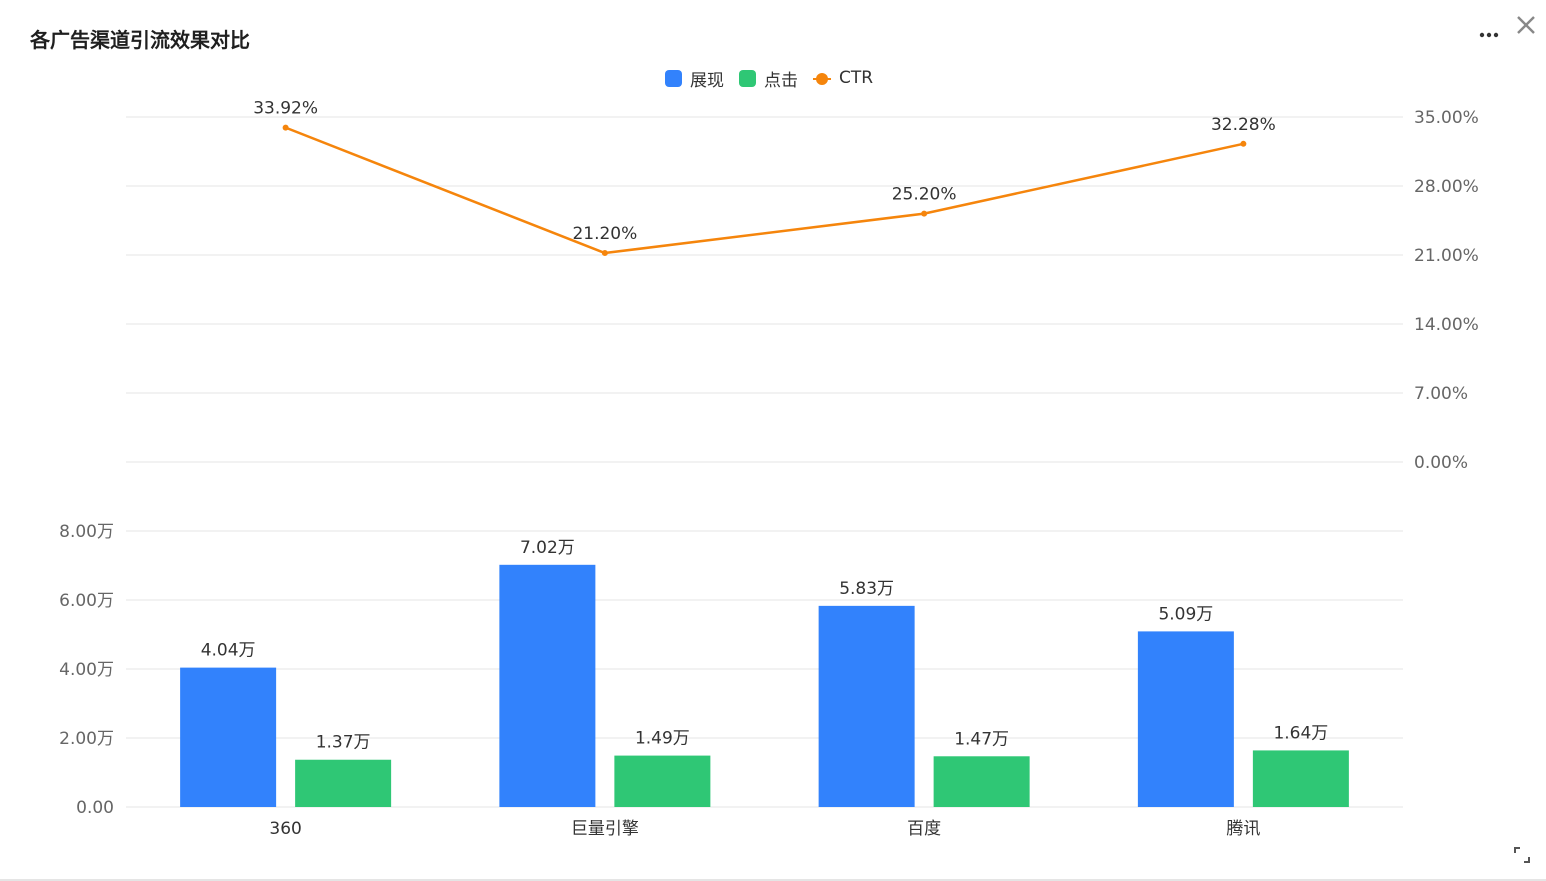 The image size is (1546, 881). Describe the element at coordinates (1441, 463) in the screenshot. I see `ctr-y-tick-label: 0.00%` at that location.